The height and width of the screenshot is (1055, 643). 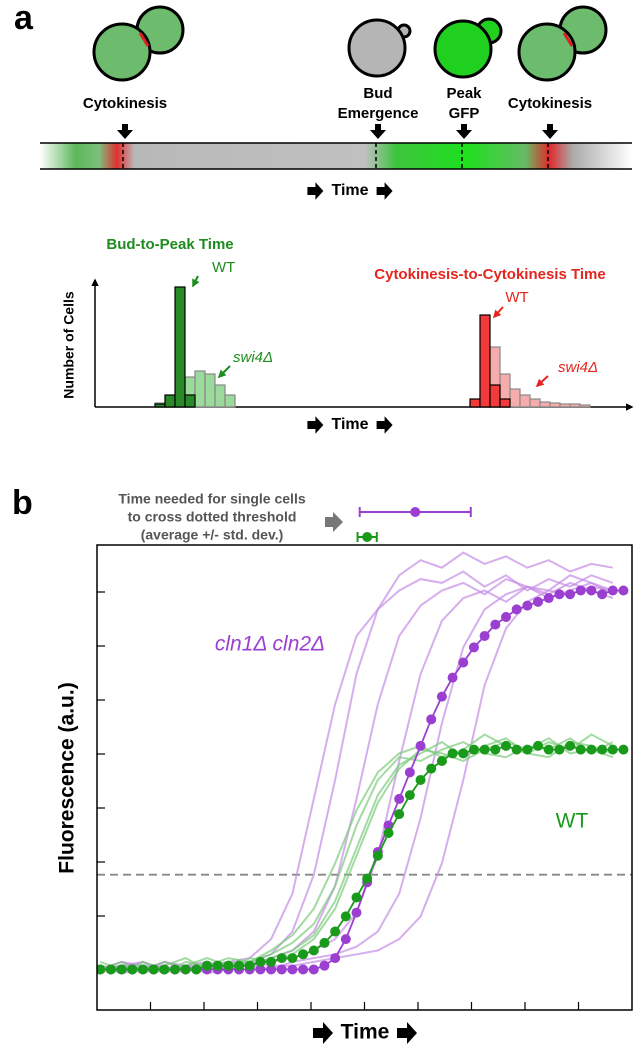 I want to click on event-label: GFP, so click(x=464, y=113).